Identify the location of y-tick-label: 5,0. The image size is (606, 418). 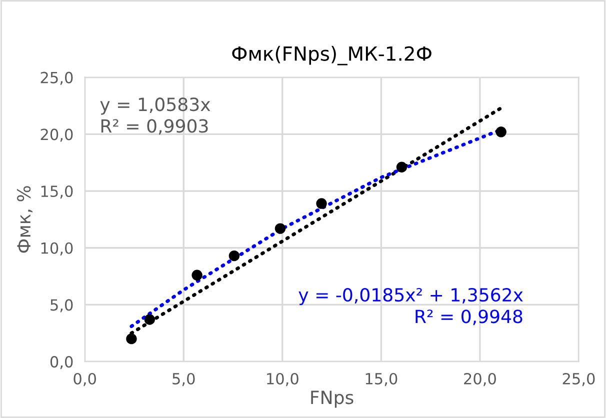
(61, 305).